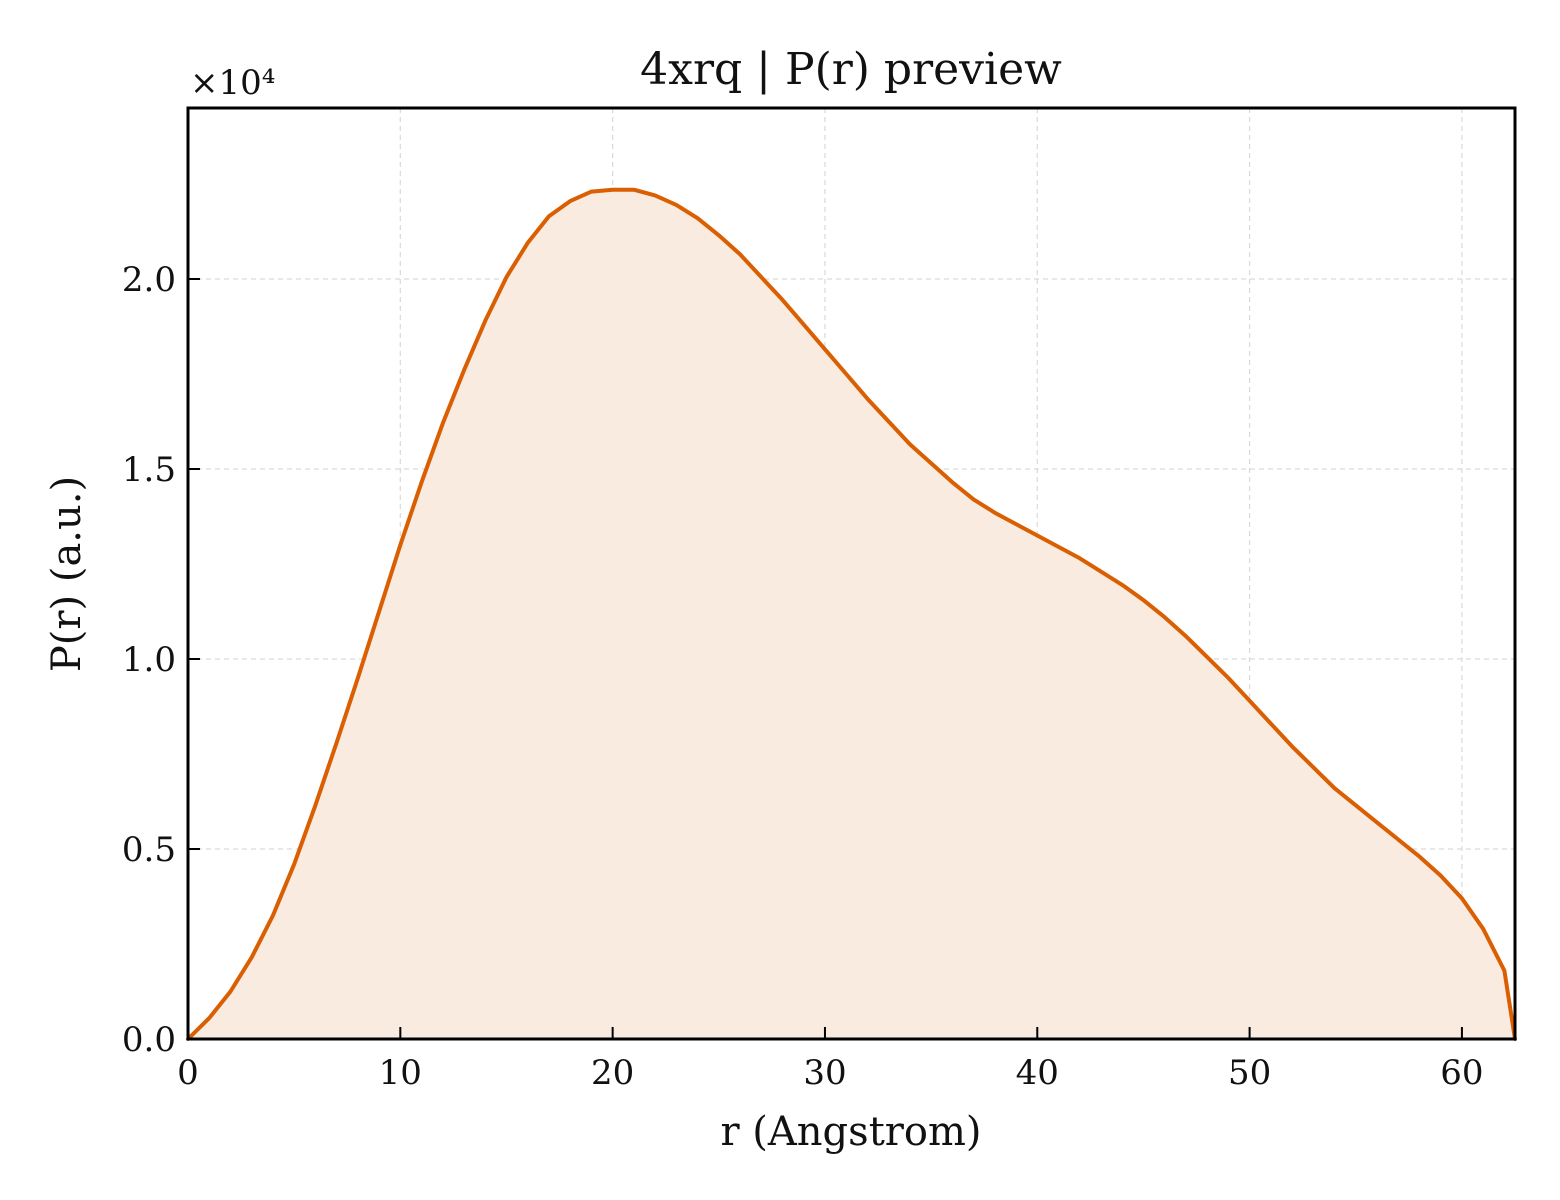 The image size is (1560, 1200). I want to click on x-tick-label: 10, so click(400, 1073).